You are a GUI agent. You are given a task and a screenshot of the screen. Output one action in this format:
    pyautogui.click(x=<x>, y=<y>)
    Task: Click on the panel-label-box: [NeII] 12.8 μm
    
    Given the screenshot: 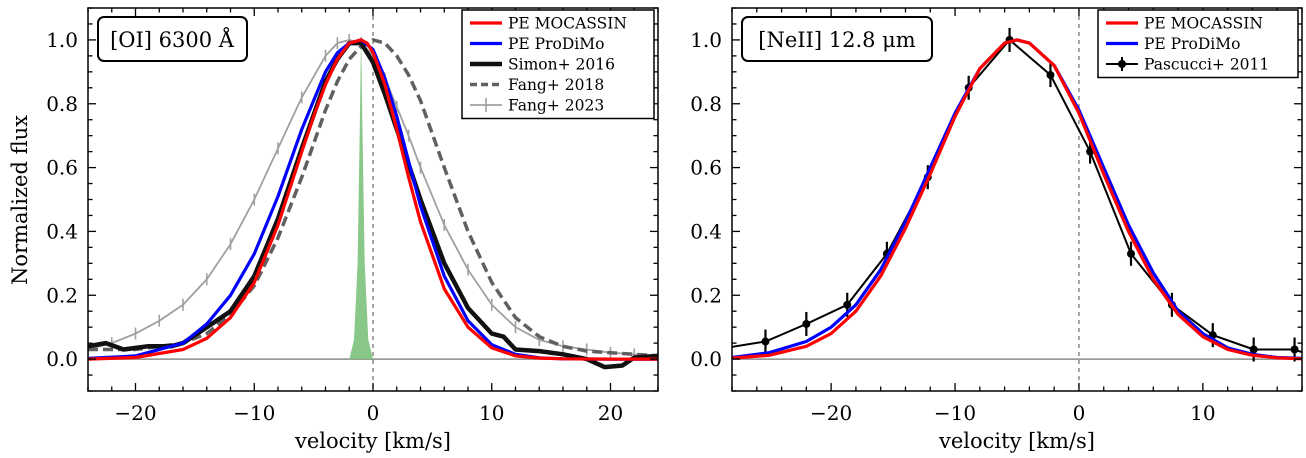 What is the action you would take?
    pyautogui.click(x=837, y=39)
    